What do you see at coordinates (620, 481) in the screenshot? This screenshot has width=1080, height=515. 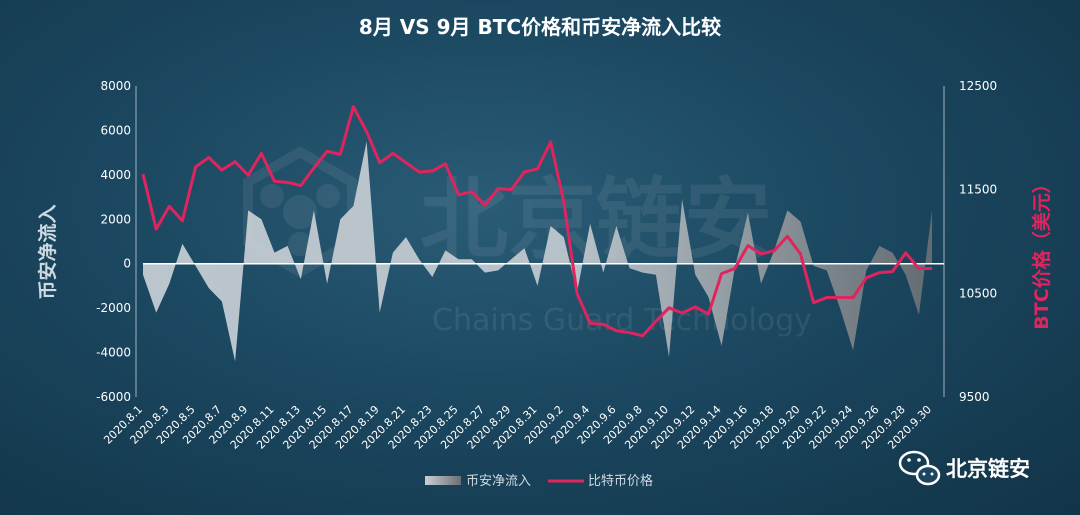 I see `legend-label-price: 比特币价格` at bounding box center [620, 481].